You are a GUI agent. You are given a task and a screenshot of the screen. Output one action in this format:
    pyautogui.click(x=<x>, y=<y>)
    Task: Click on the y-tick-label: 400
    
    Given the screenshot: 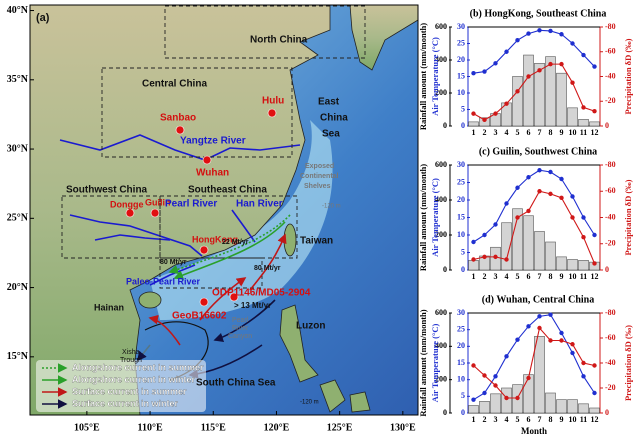 What is the action you would take?
    pyautogui.click(x=441, y=199)
    